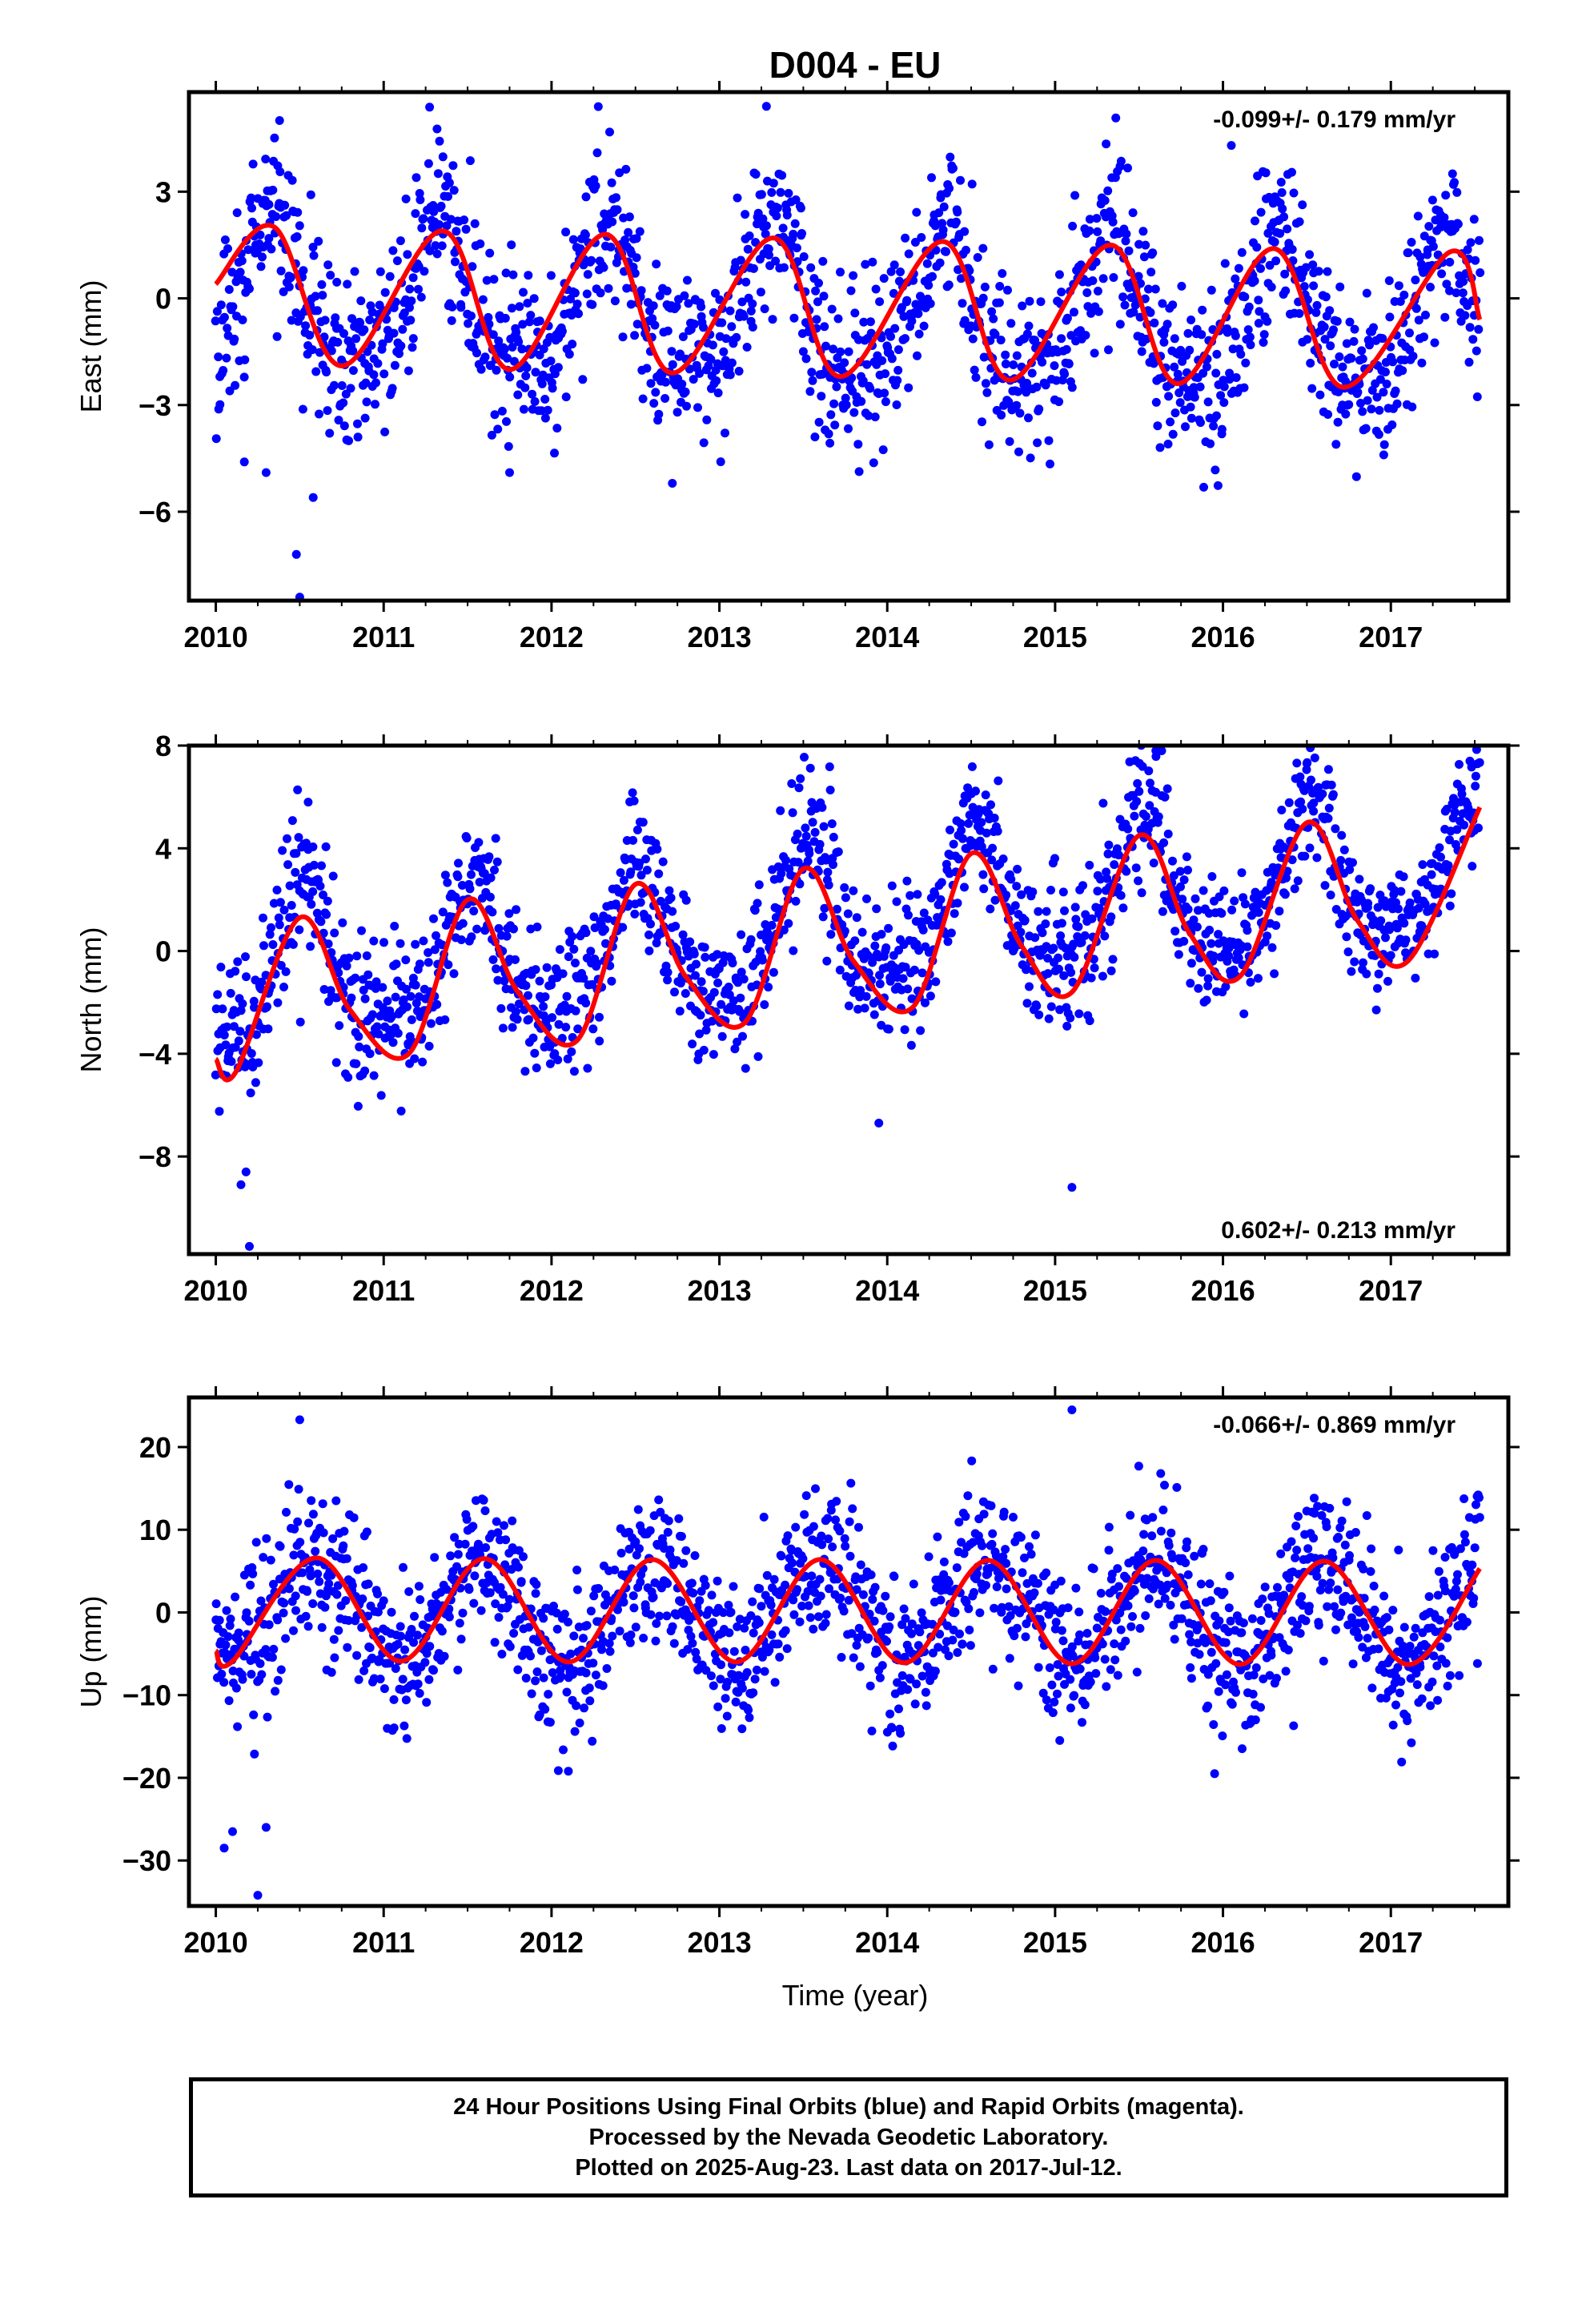  Describe the element at coordinates (163, 191) in the screenshot. I see `y-tick-label: 3` at that location.